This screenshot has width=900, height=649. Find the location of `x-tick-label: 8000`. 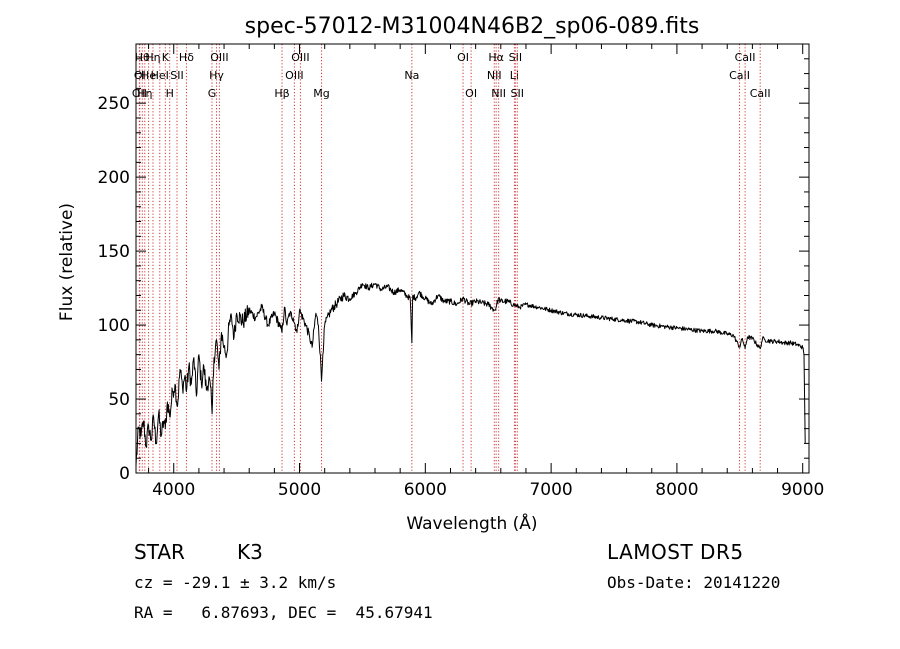

x-tick-label: 8000 is located at coordinates (676, 490).